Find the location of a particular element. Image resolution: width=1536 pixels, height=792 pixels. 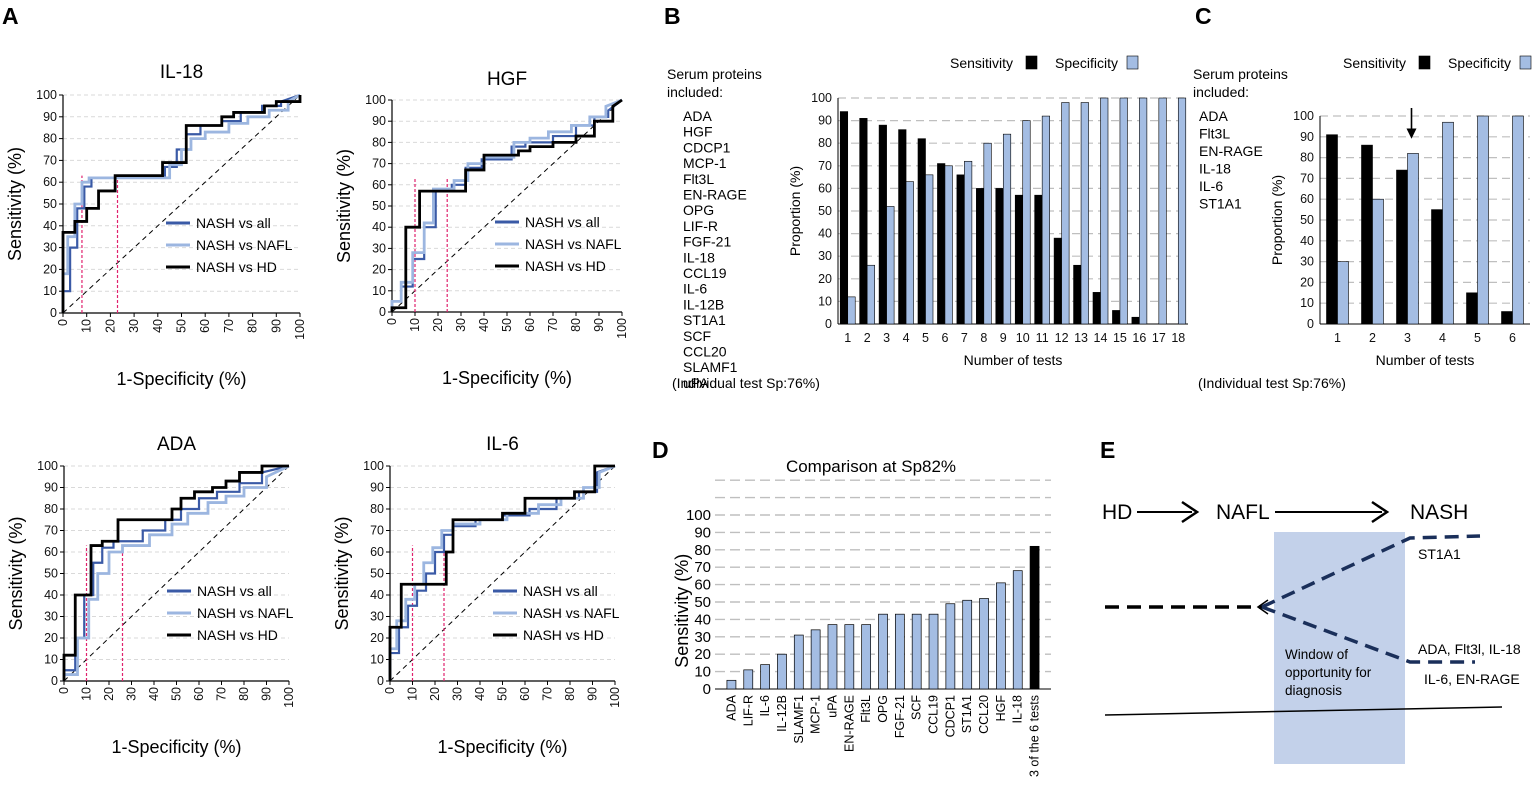

legend-label: NASH vs NAFL is located at coordinates (571, 613).